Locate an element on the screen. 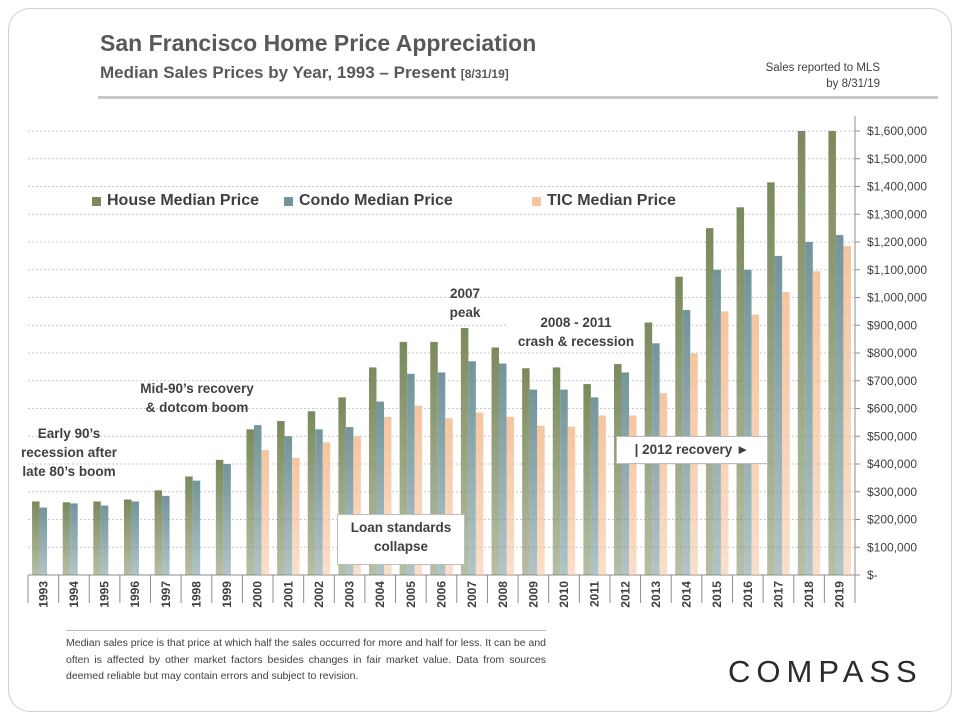 Image resolution: width=960 pixels, height=720 pixels. x-tick-label: 2004 is located at coordinates (380, 594).